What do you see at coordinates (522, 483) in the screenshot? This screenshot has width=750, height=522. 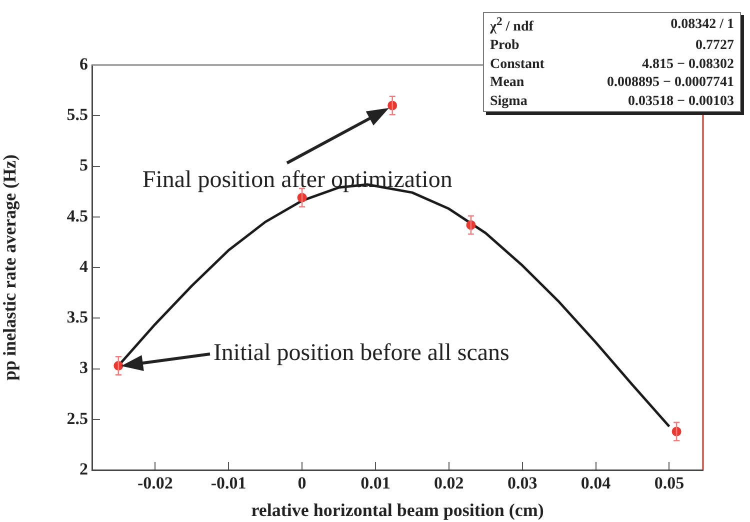 I see `x-tick-label: 0.03` at bounding box center [522, 483].